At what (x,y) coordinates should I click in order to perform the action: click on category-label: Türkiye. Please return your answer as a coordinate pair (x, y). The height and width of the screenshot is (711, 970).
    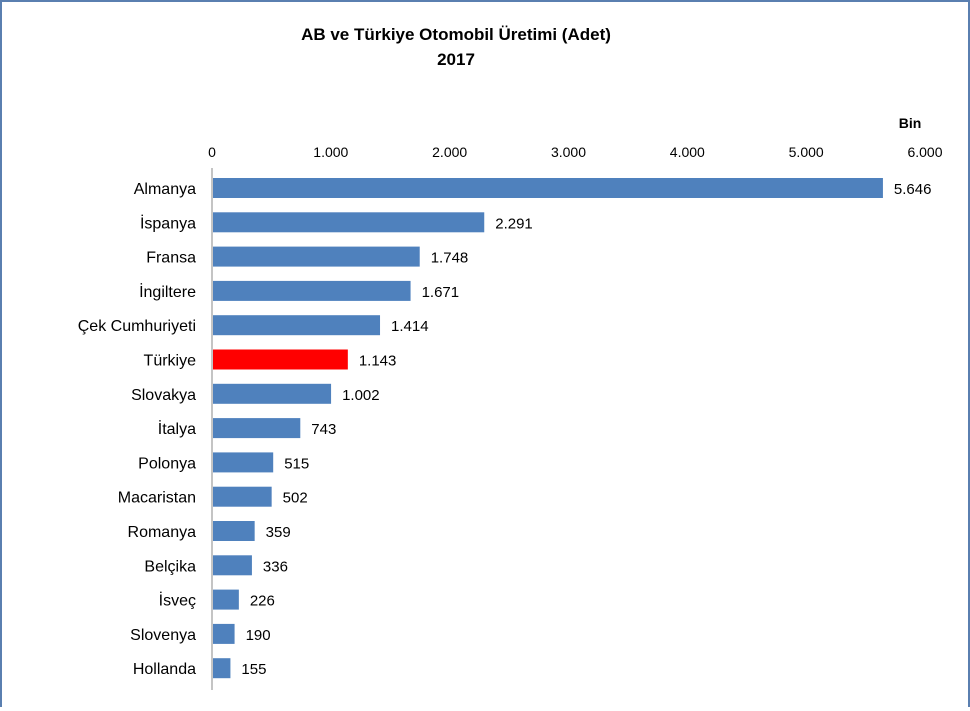
    Looking at the image, I should click on (170, 361).